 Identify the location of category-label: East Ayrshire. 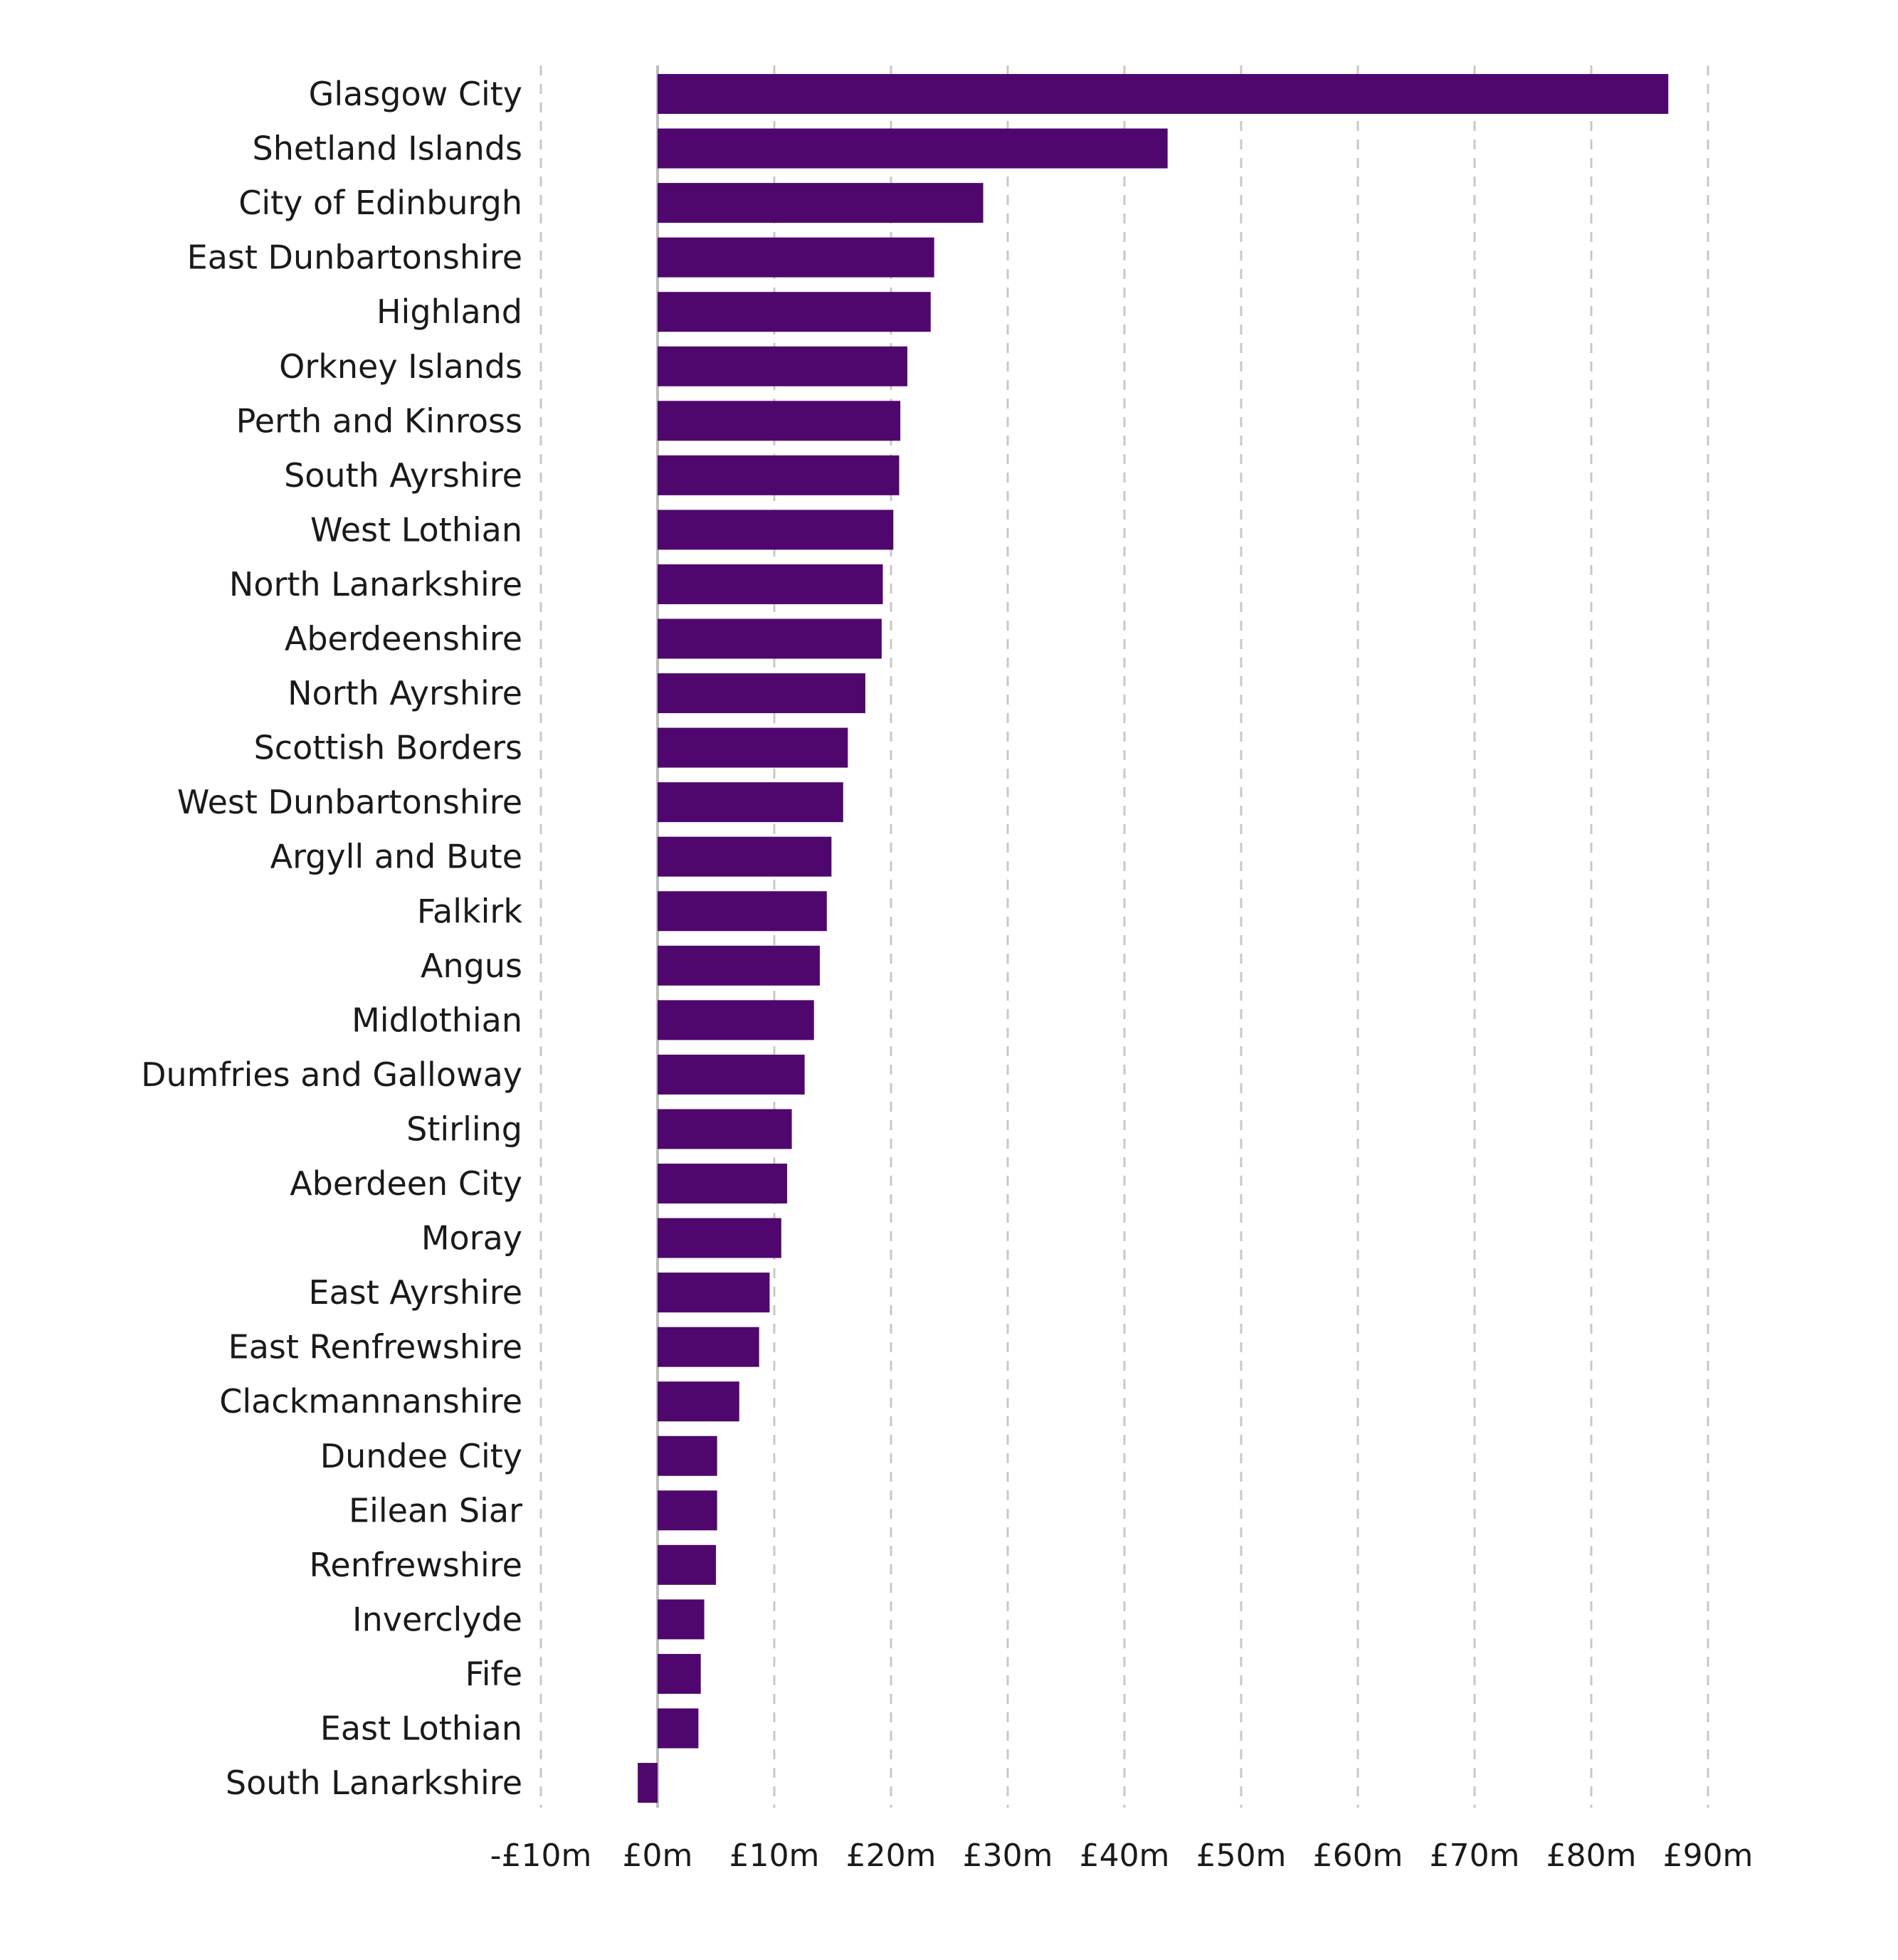
(415, 1292).